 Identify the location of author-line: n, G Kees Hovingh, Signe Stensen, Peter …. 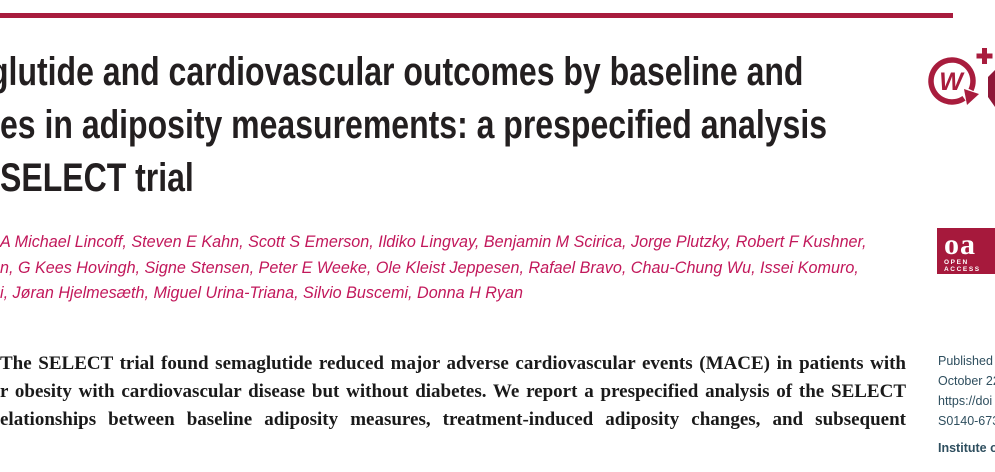
(429, 267).